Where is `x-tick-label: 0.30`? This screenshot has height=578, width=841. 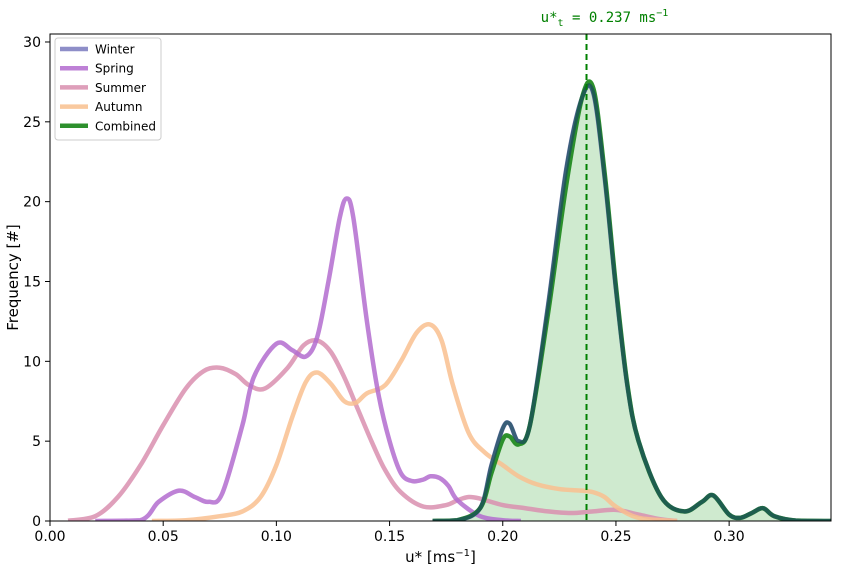
x-tick-label: 0.30 is located at coordinates (729, 537).